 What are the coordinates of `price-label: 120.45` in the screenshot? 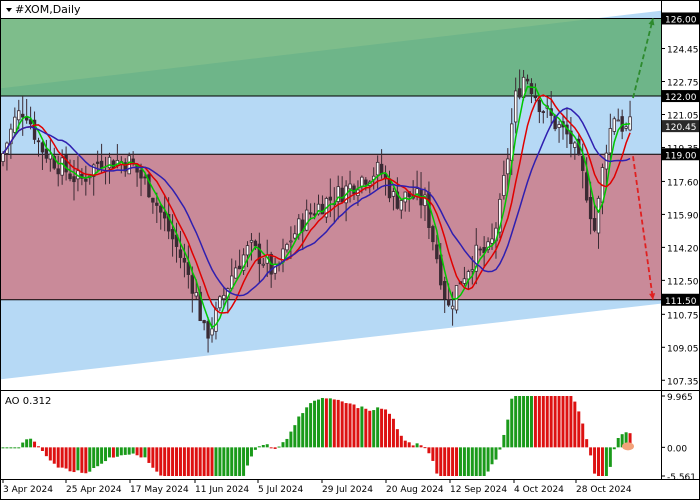 It's located at (681, 128).